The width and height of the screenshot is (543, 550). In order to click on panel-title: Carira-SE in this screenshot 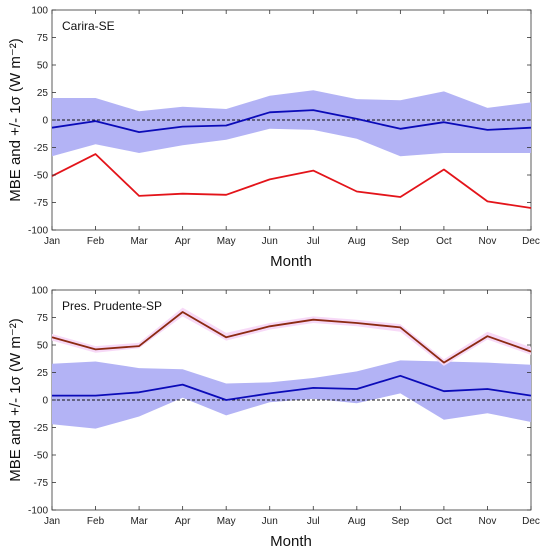, I will do `click(88, 26)`.